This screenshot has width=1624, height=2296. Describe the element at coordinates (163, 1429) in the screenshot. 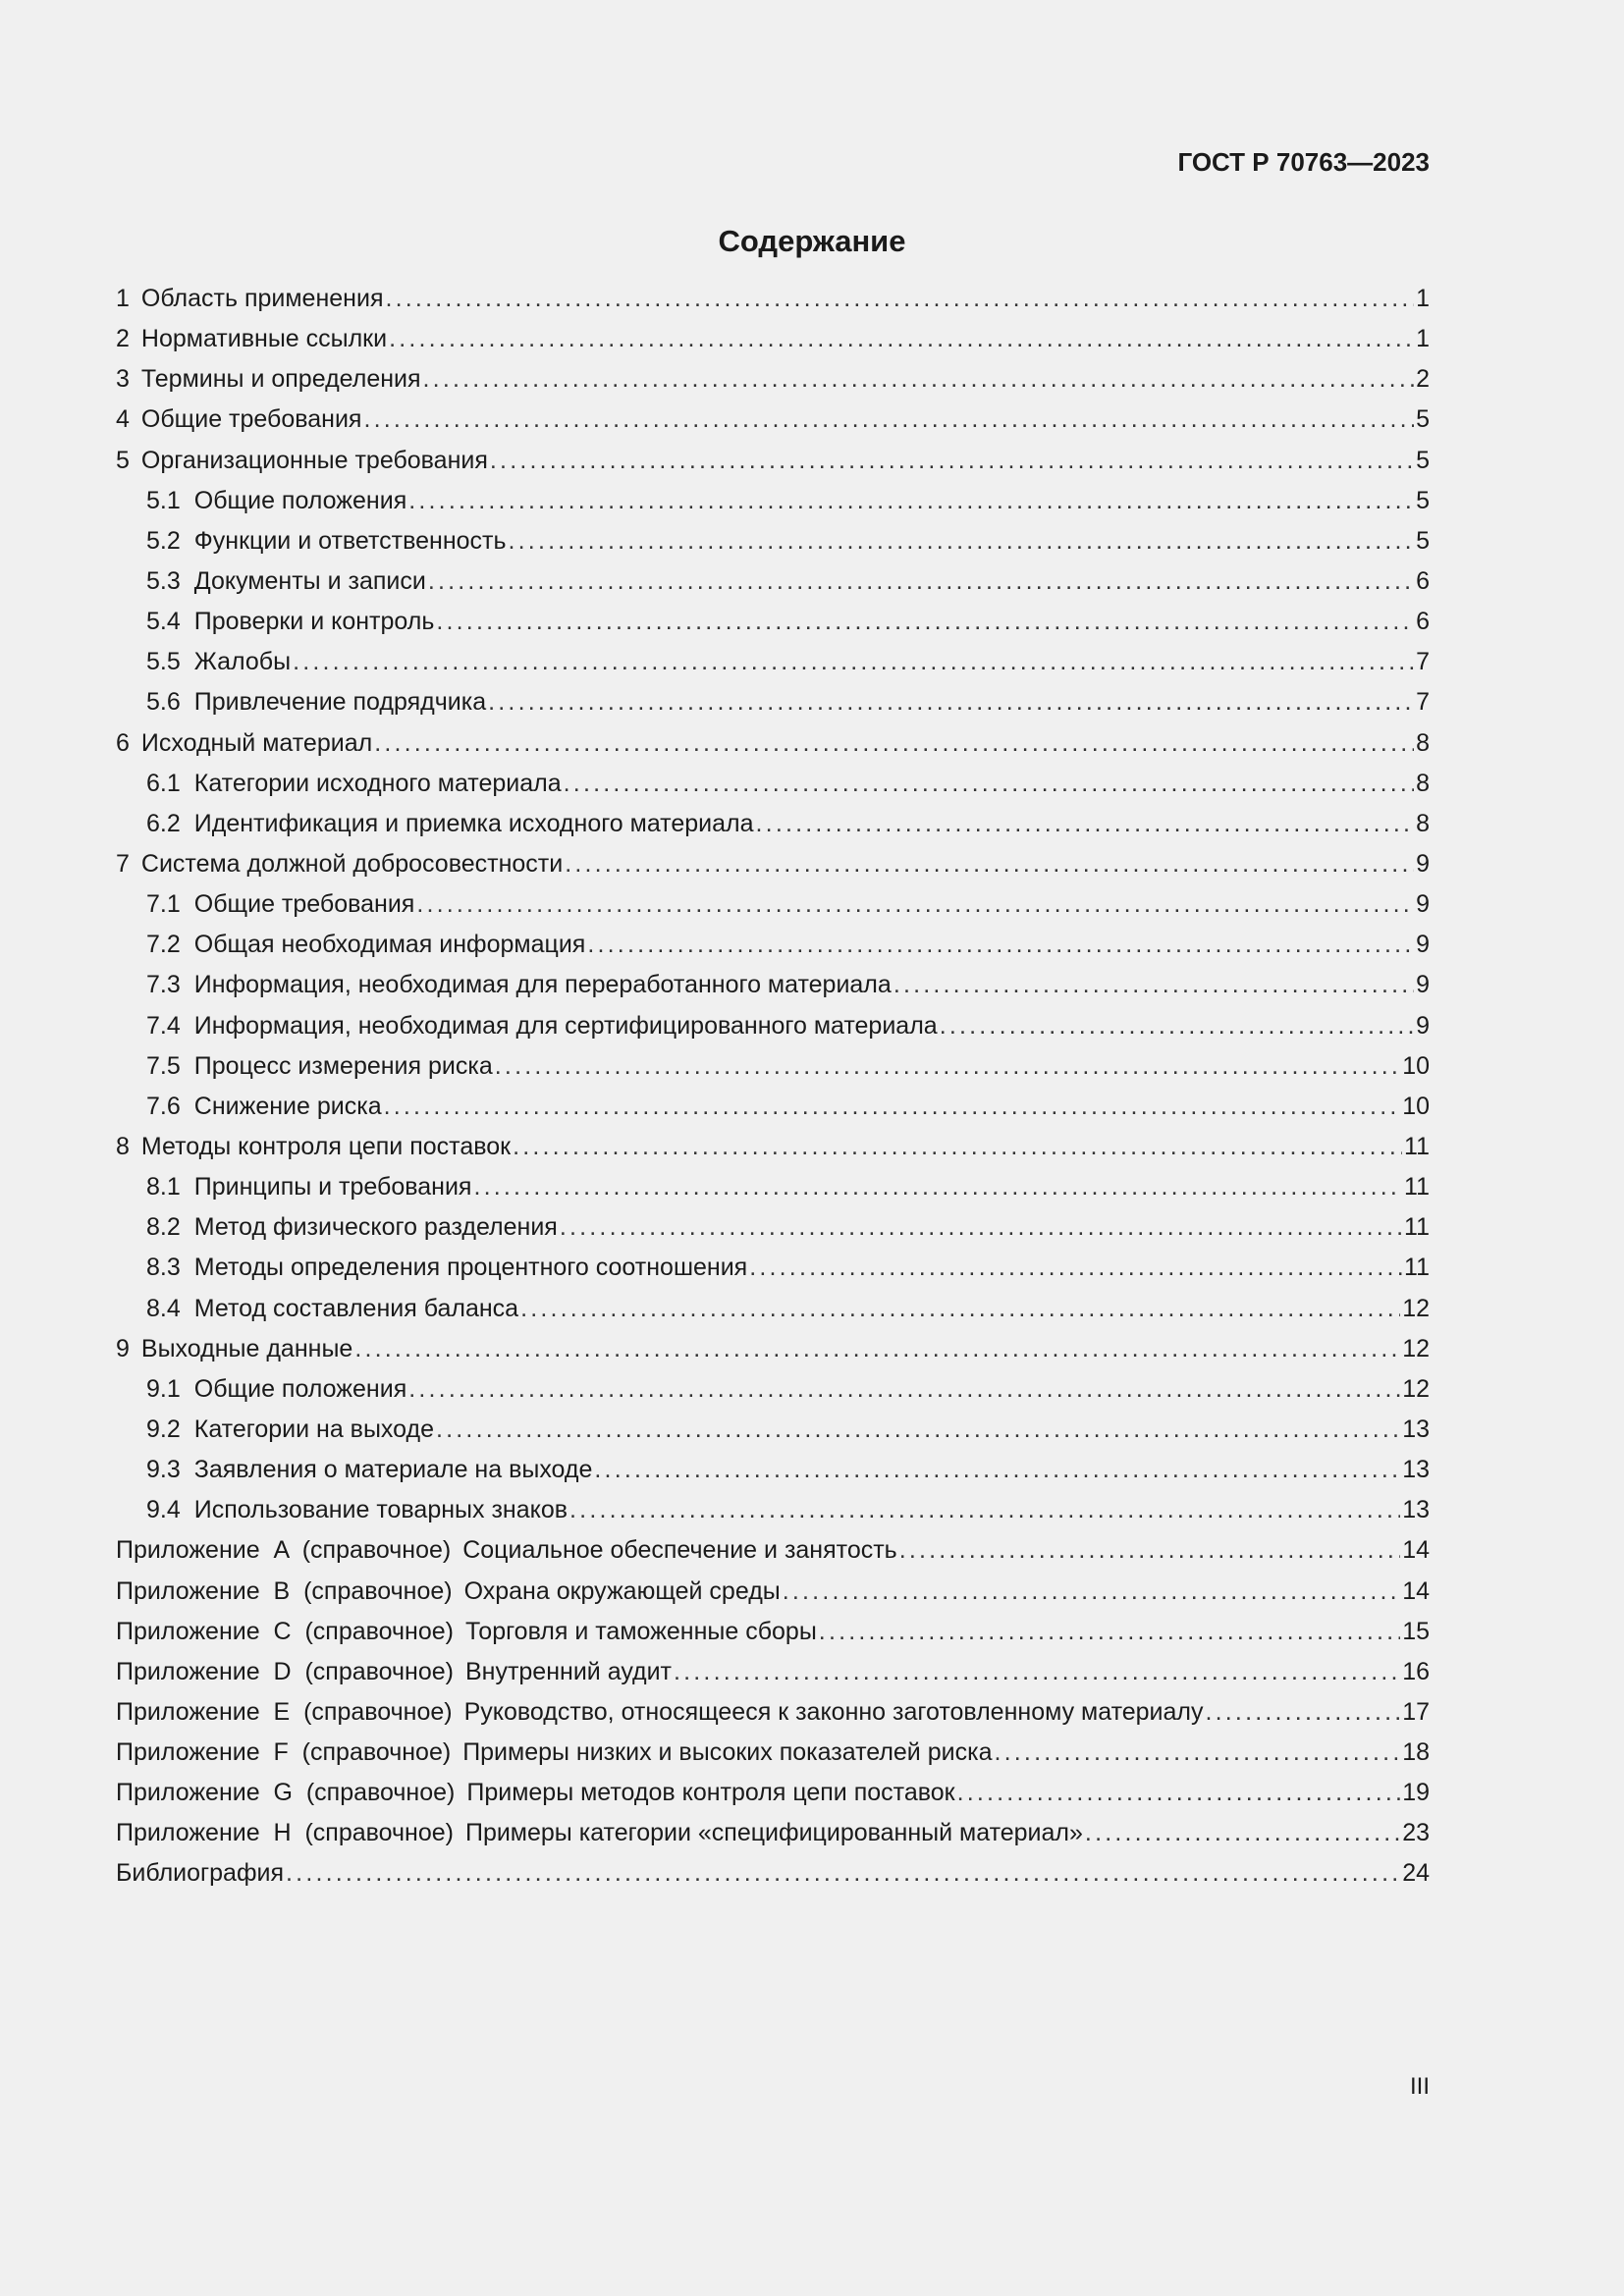

I see `toc-entry-number: 9.2` at that location.